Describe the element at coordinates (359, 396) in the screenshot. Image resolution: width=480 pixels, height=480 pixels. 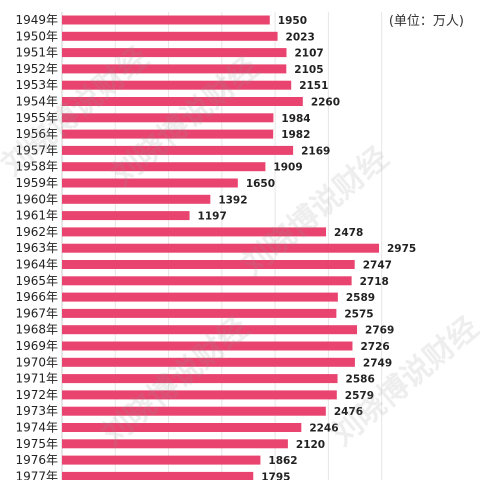
I see `value-label: 2579` at that location.